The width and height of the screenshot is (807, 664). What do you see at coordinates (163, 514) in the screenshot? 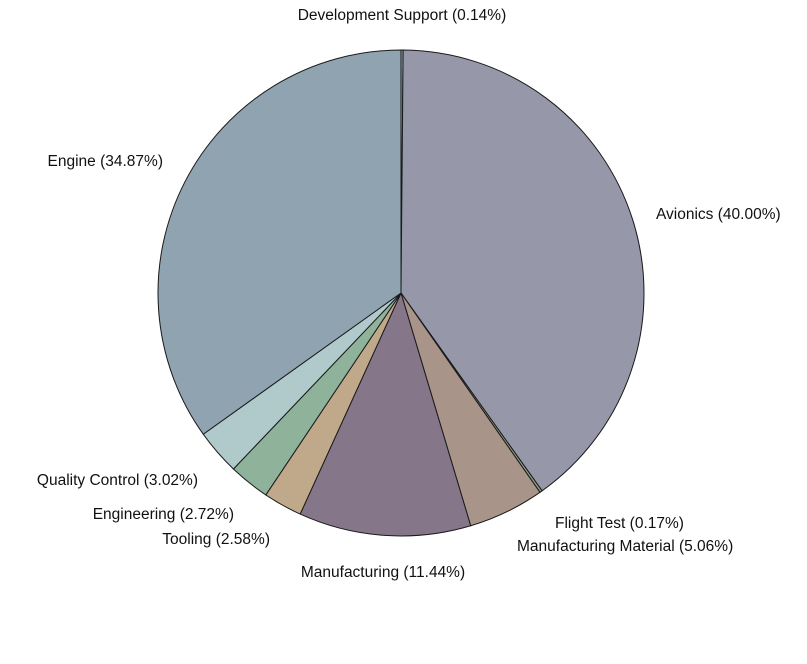
I see `pie-label-engineering: Engineering (2.72%)` at bounding box center [163, 514].